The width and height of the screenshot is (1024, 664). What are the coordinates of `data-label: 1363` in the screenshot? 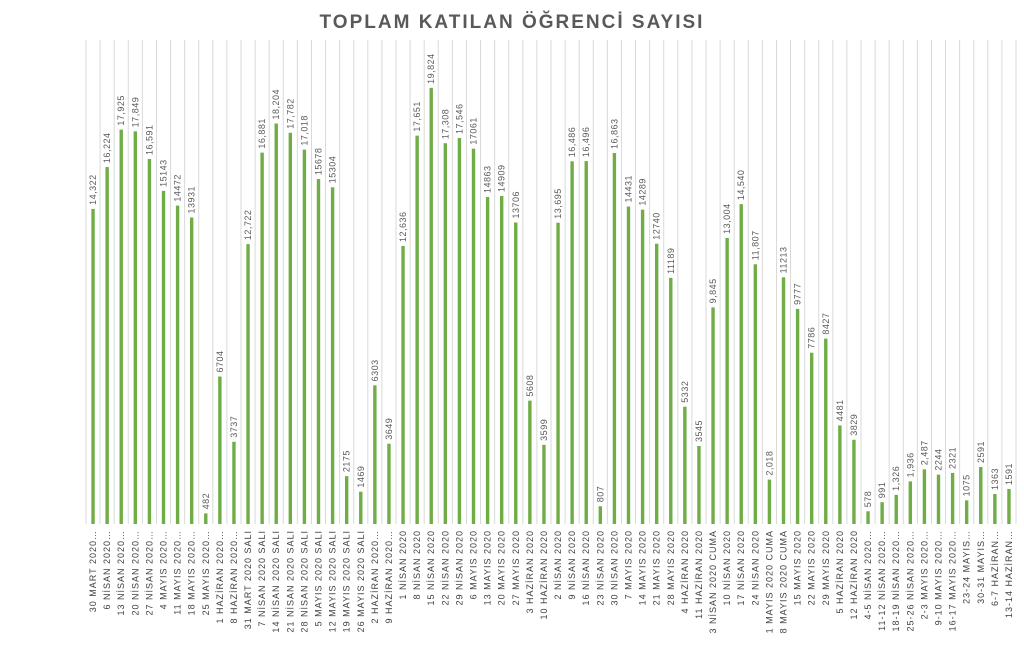 It's located at (995, 479).